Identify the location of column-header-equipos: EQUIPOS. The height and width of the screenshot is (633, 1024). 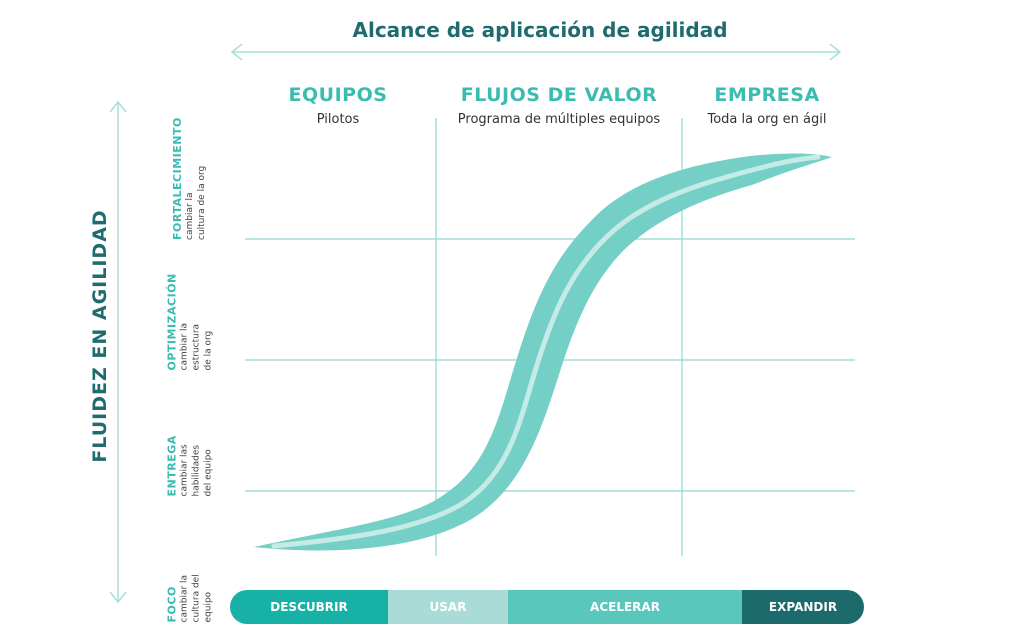
(338, 95).